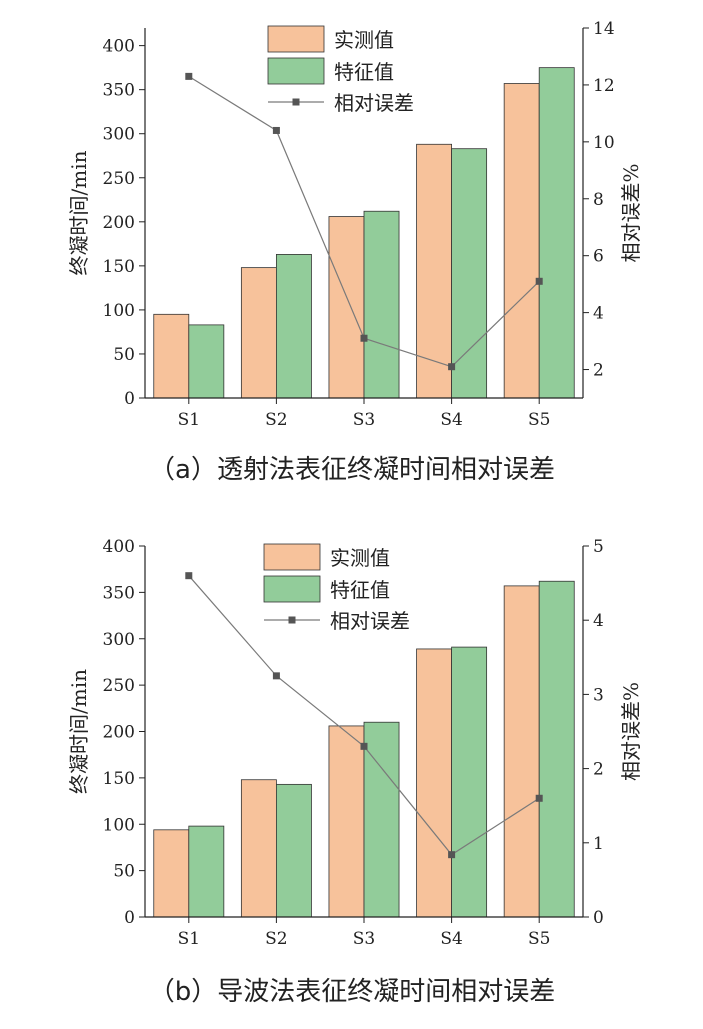 Image resolution: width=703 pixels, height=1029 pixels. What do you see at coordinates (604, 143) in the screenshot?
I see `y2-tick-label: 10` at bounding box center [604, 143].